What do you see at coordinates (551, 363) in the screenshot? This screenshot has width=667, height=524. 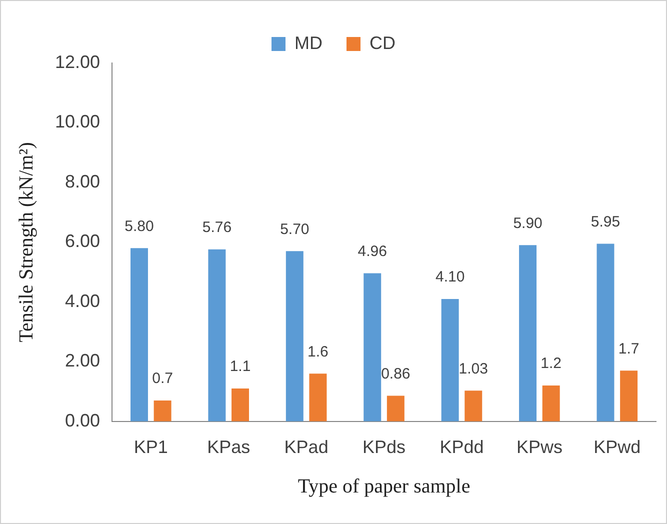 I see `data-label: 1.2` at bounding box center [551, 363].